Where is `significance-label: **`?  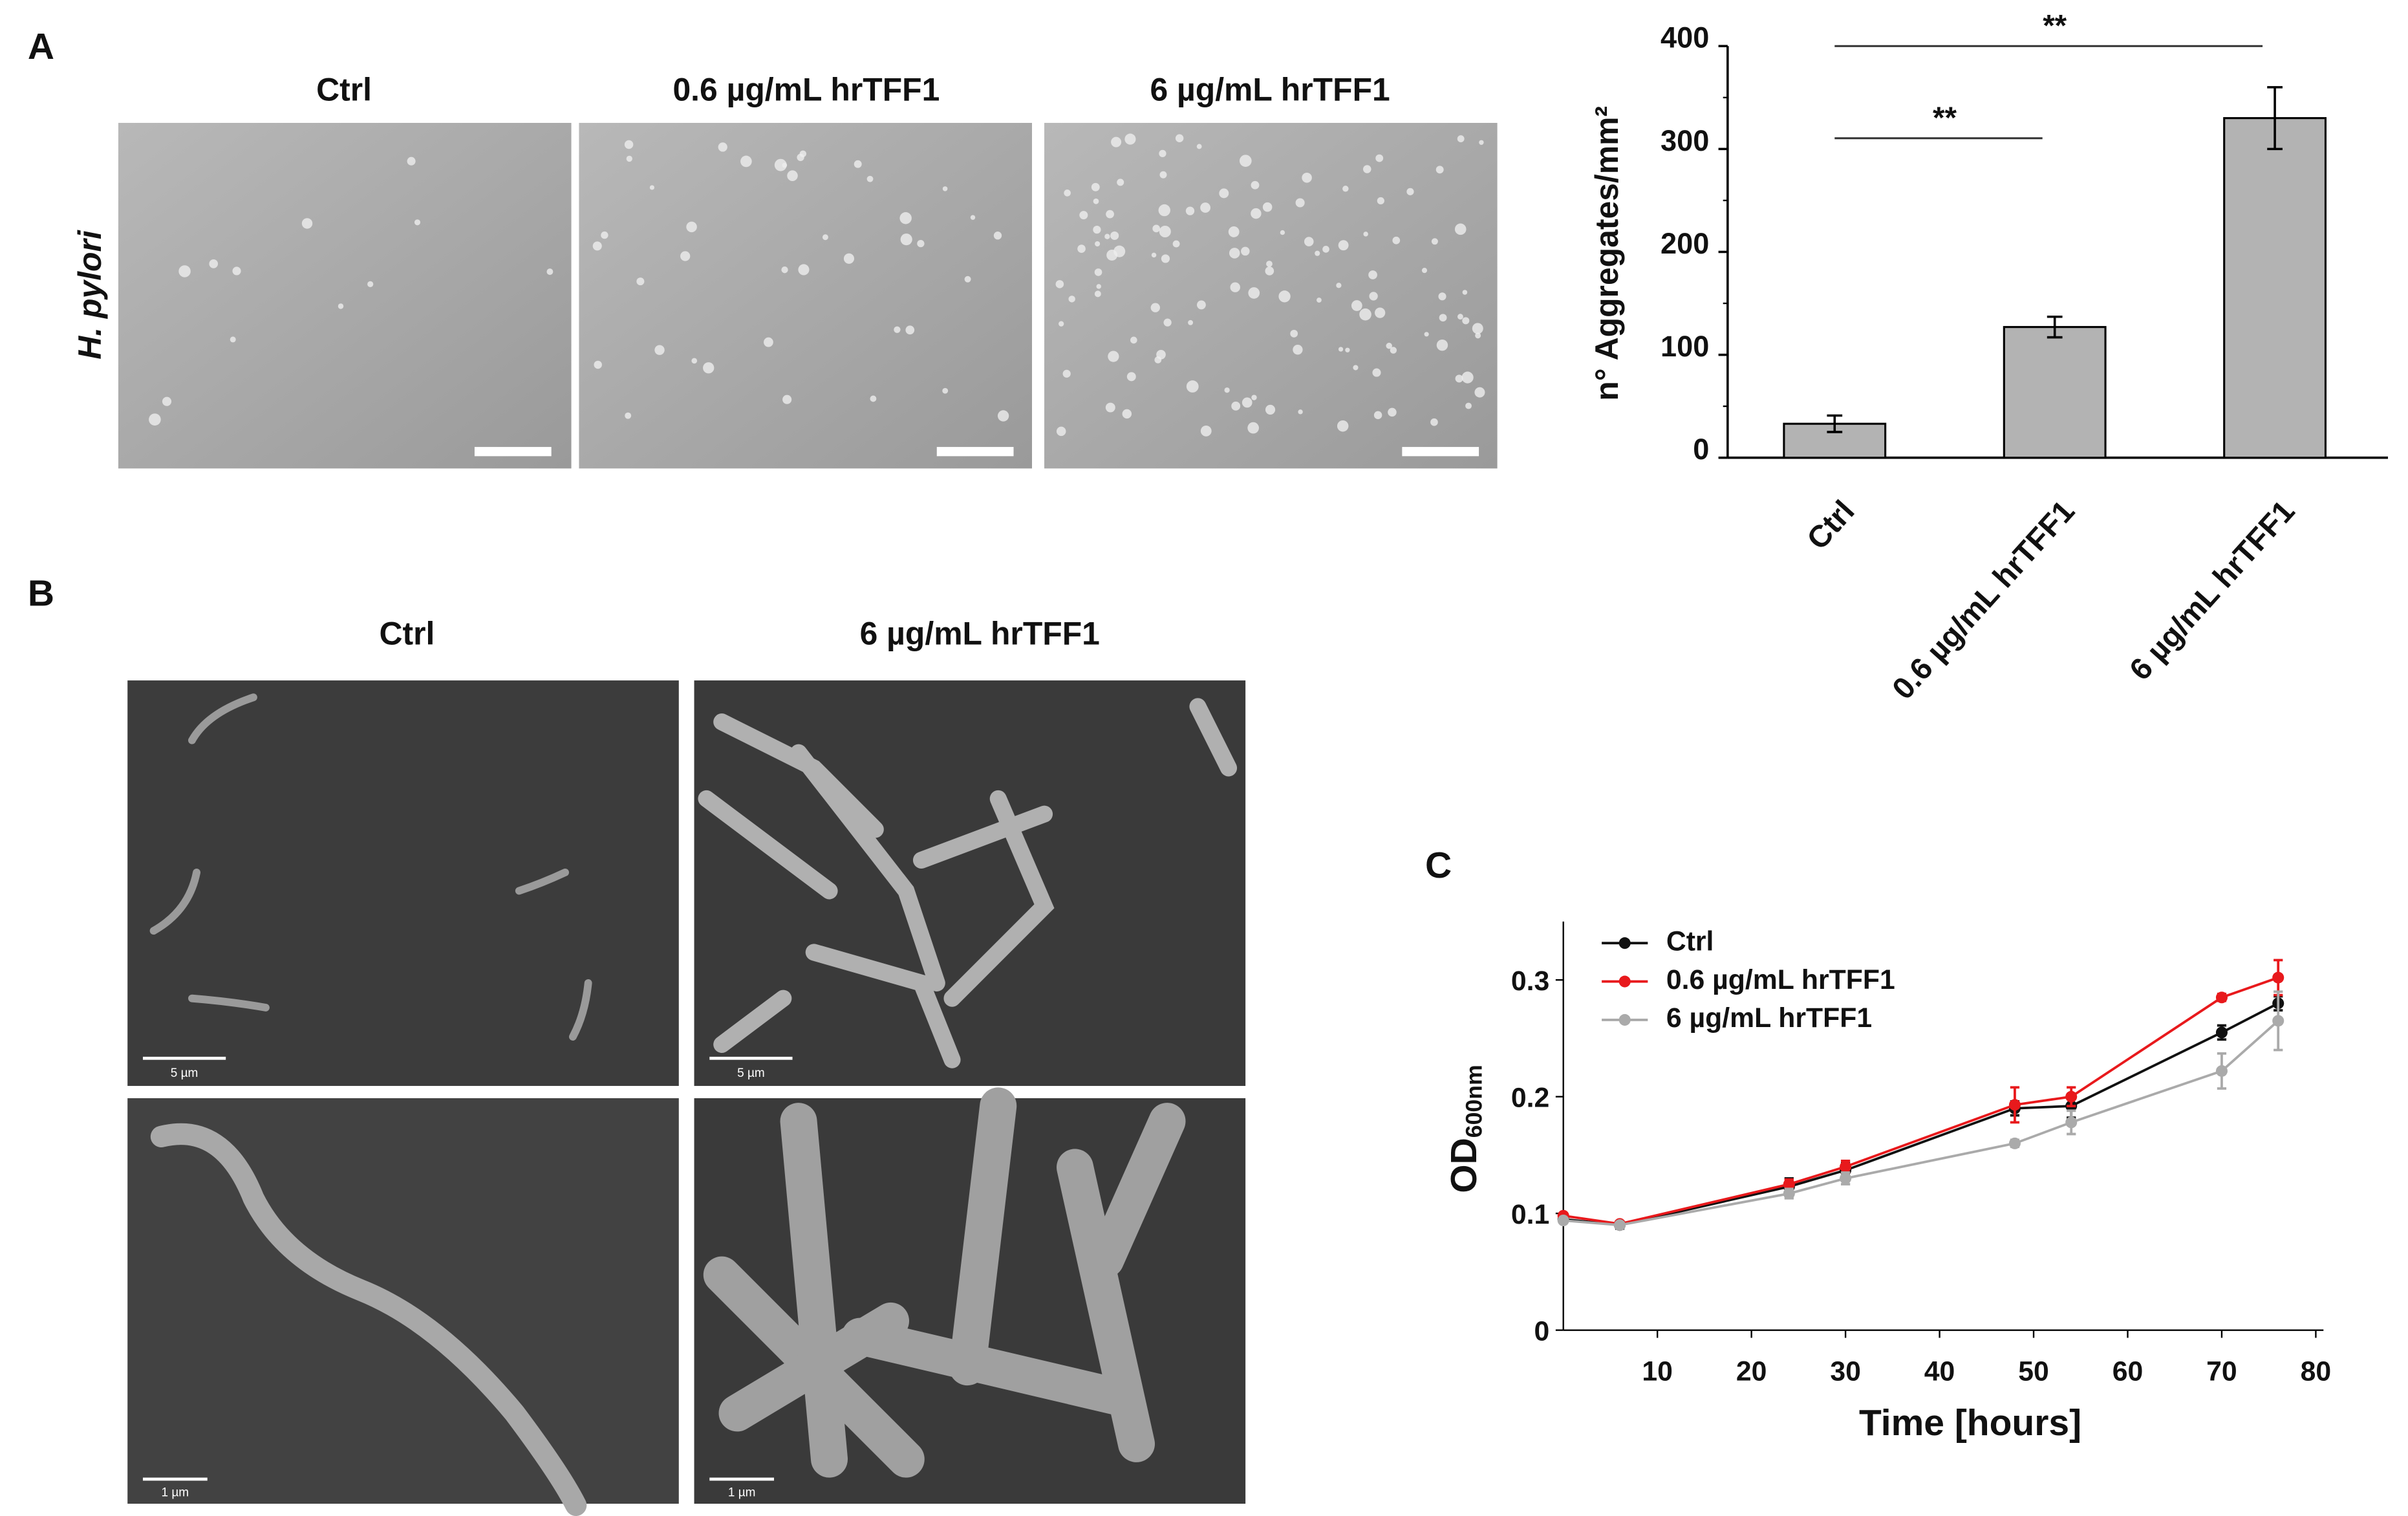
significance-label: ** is located at coordinates (2055, 25).